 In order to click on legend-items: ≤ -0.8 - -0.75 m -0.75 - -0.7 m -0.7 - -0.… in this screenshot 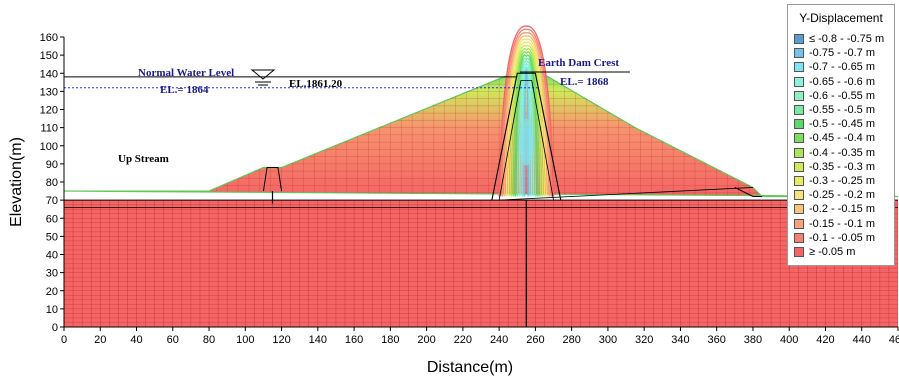, I will do `click(841, 145)`.